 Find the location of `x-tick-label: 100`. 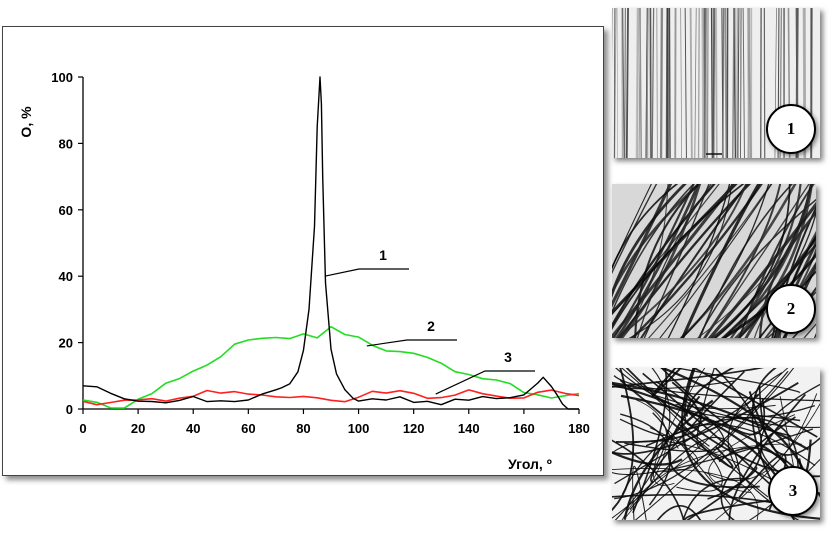

x-tick-label: 100 is located at coordinates (359, 428).